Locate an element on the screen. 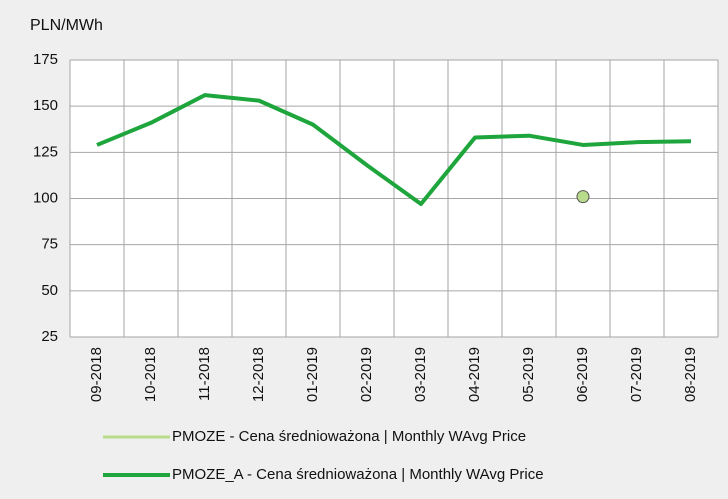 The width and height of the screenshot is (728, 499). x-tick-label: 08-2019 is located at coordinates (690, 374).